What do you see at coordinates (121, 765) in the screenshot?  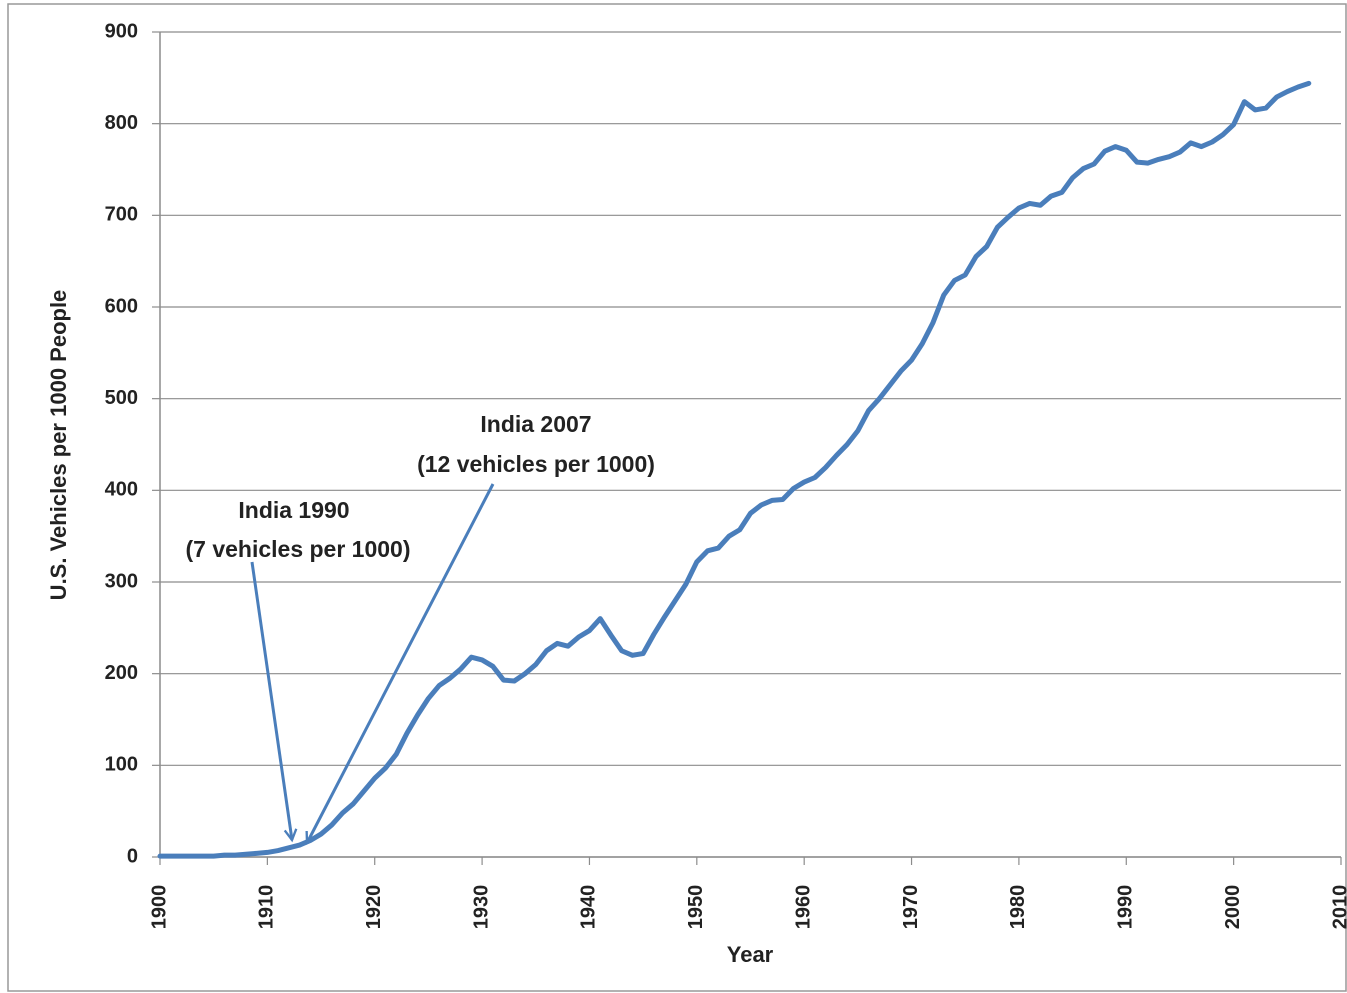 I see `y-tick-label: 100` at bounding box center [121, 765].